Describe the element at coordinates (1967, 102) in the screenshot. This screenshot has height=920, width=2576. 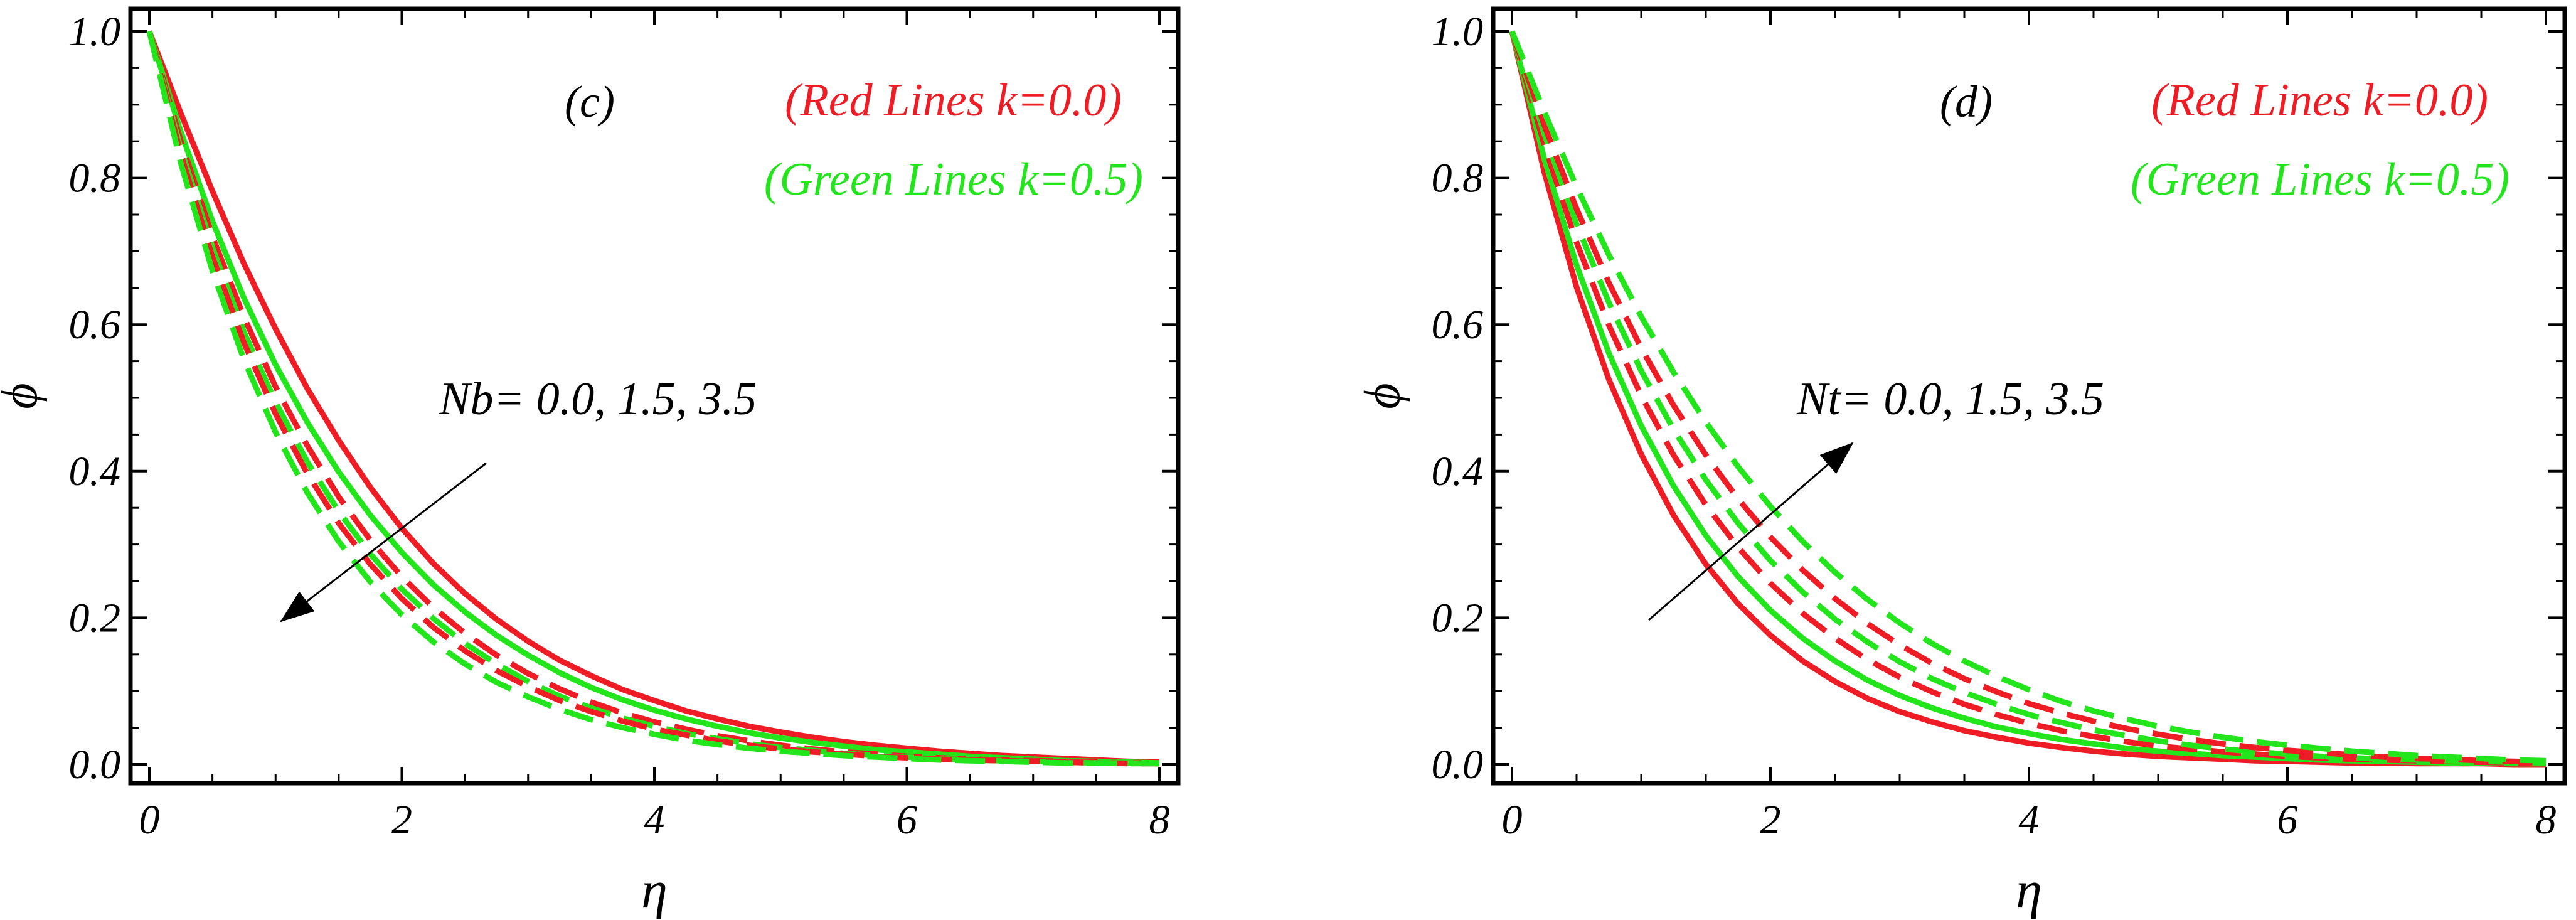
I see `panel-label: (d)` at that location.